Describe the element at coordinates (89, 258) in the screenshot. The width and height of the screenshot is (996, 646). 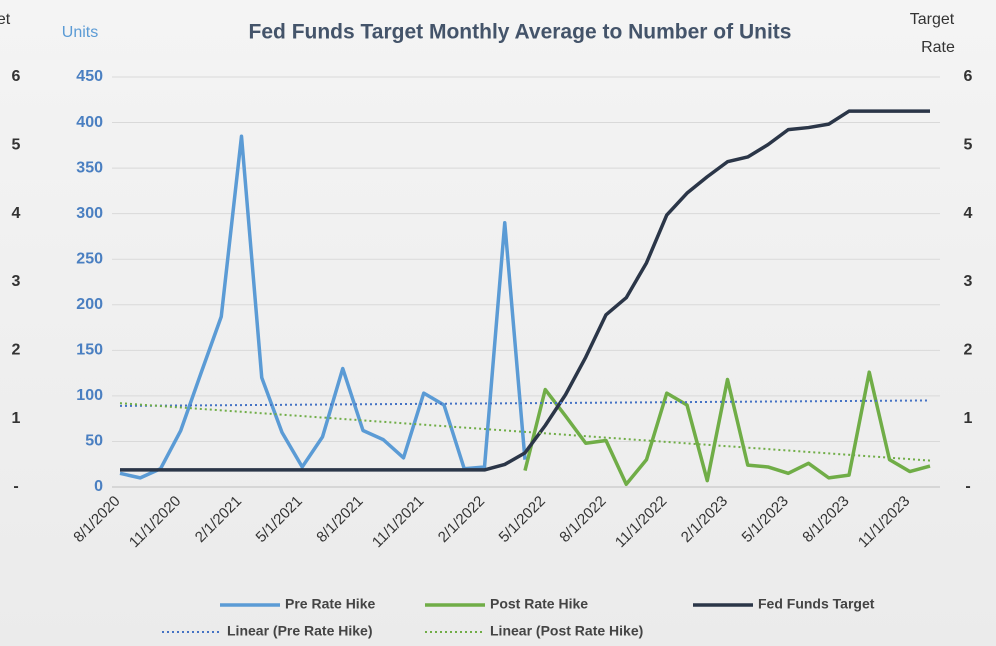
I see `y-tick-label: 250` at that location.